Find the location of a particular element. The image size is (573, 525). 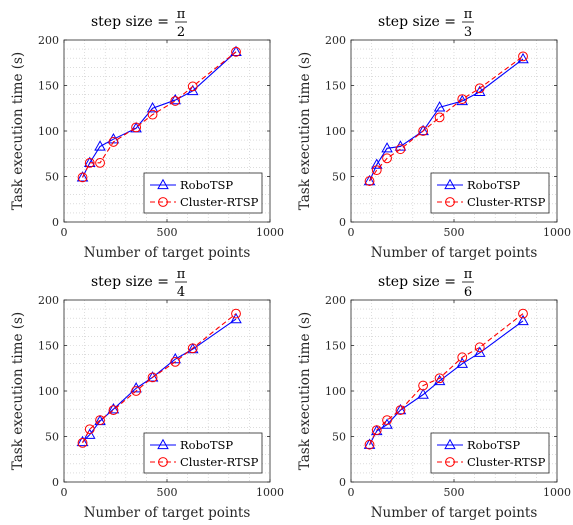

x-tick-label: 500 is located at coordinates (167, 232).